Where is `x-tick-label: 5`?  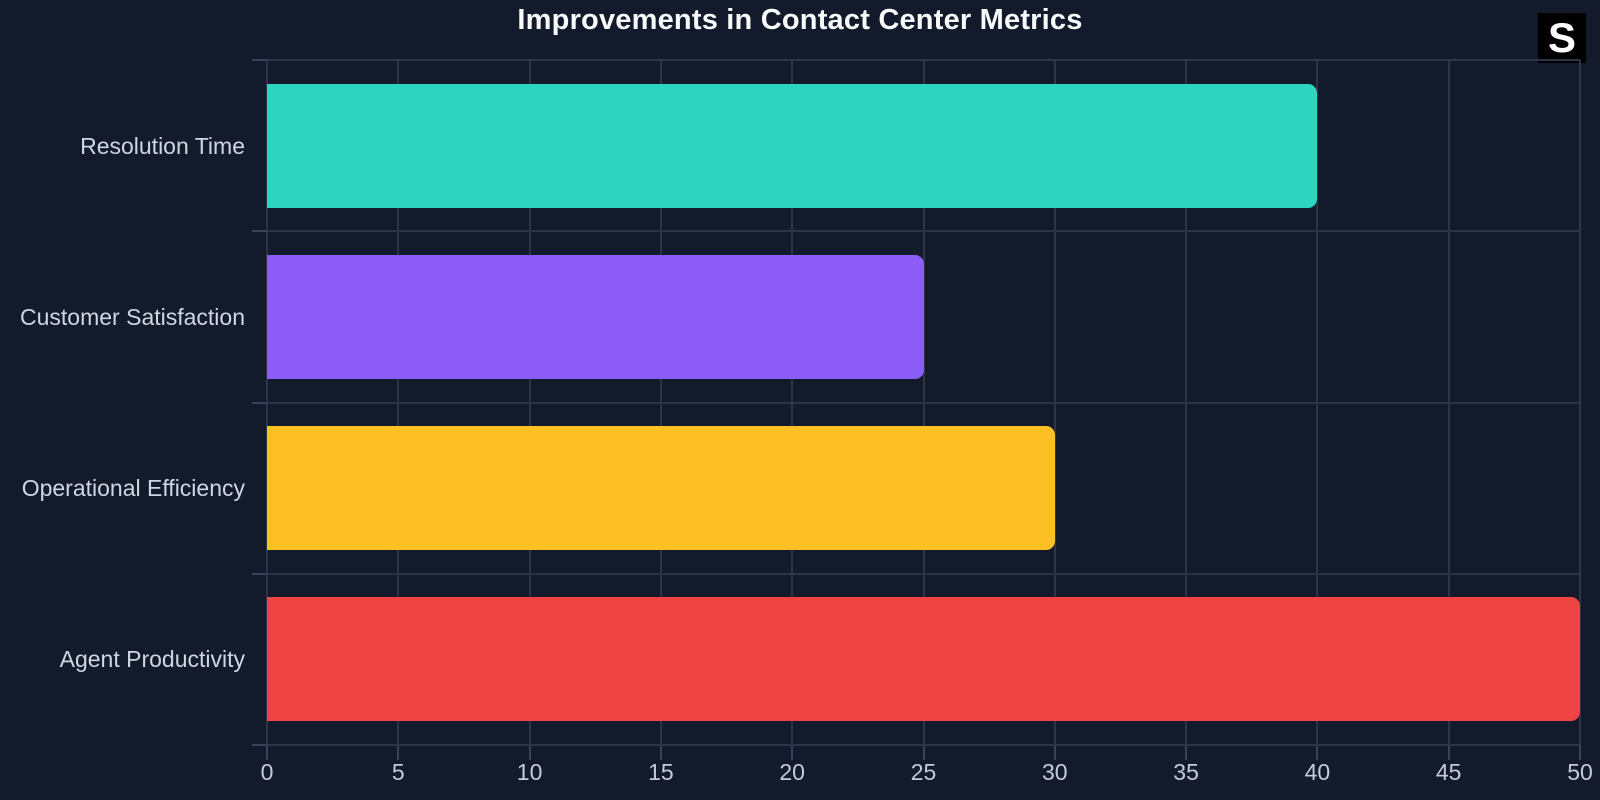
x-tick-label: 5 is located at coordinates (398, 772).